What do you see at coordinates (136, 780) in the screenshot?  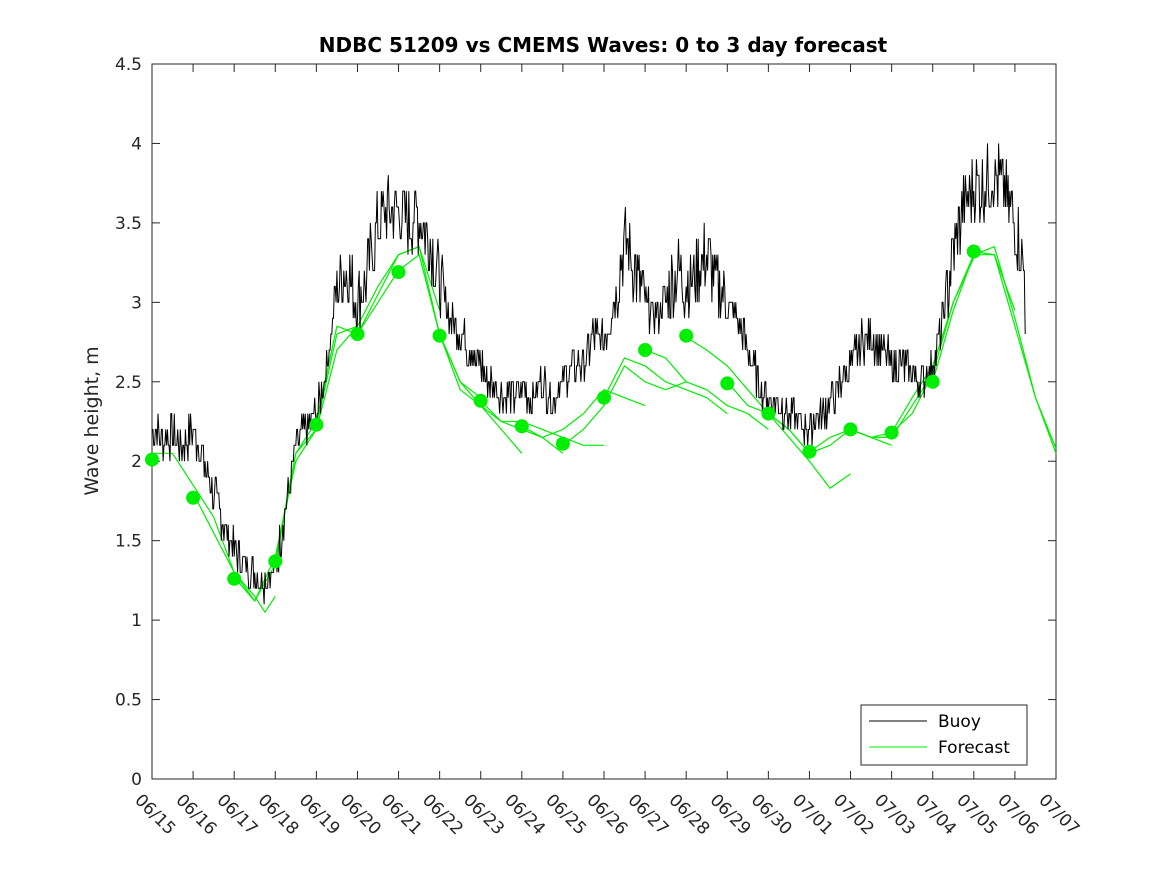 I see `y-tick-label: 0` at bounding box center [136, 780].